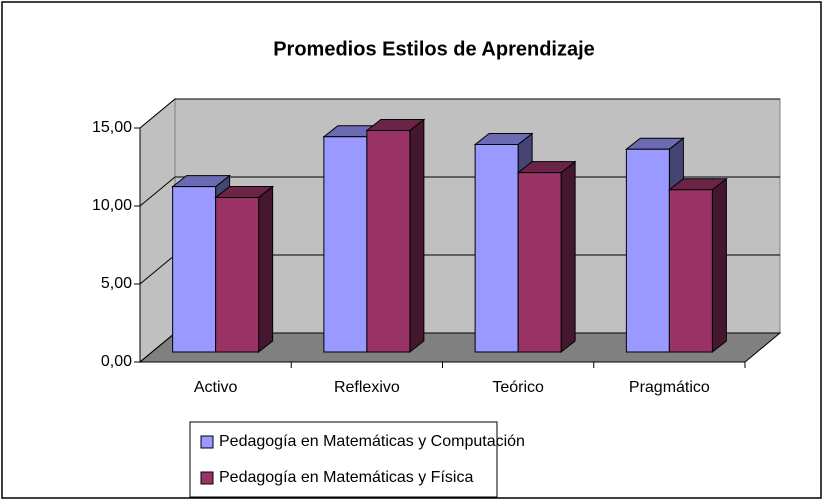 This screenshot has width=824, height=501. I want to click on x-tick-label: Activo, so click(216, 387).